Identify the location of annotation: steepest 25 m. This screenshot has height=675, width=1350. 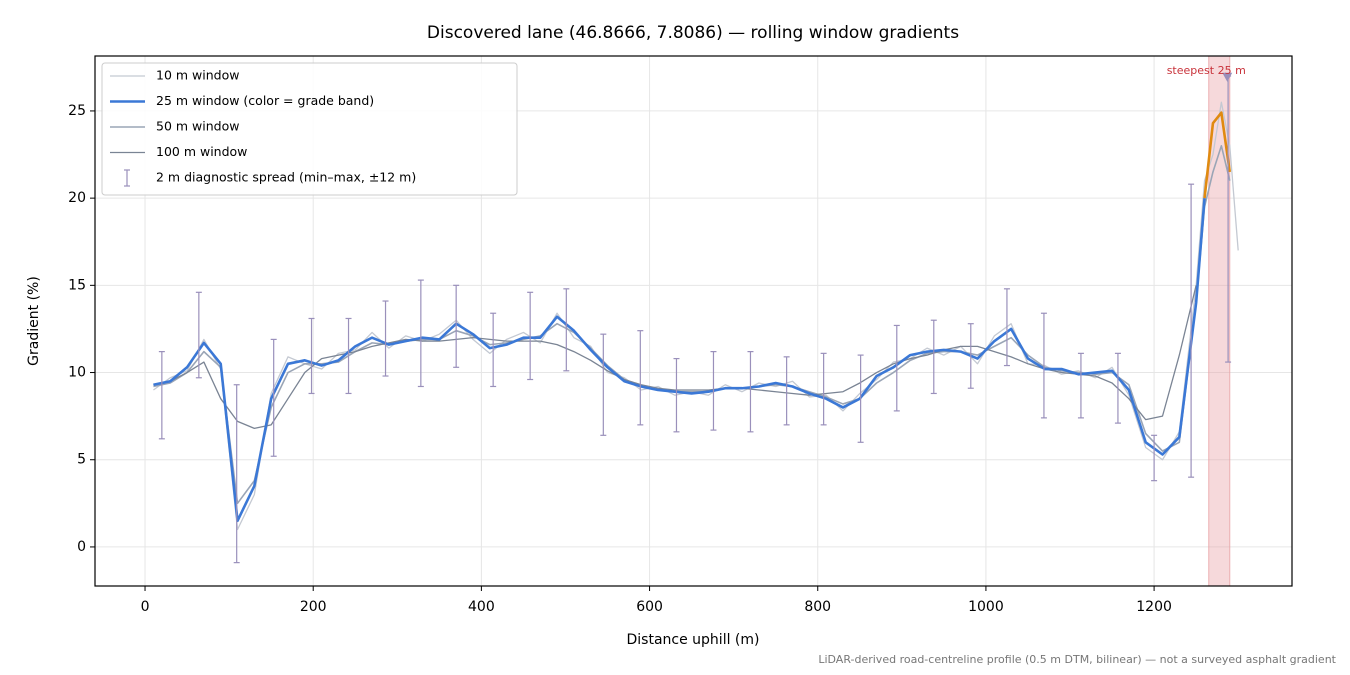
(1206, 70).